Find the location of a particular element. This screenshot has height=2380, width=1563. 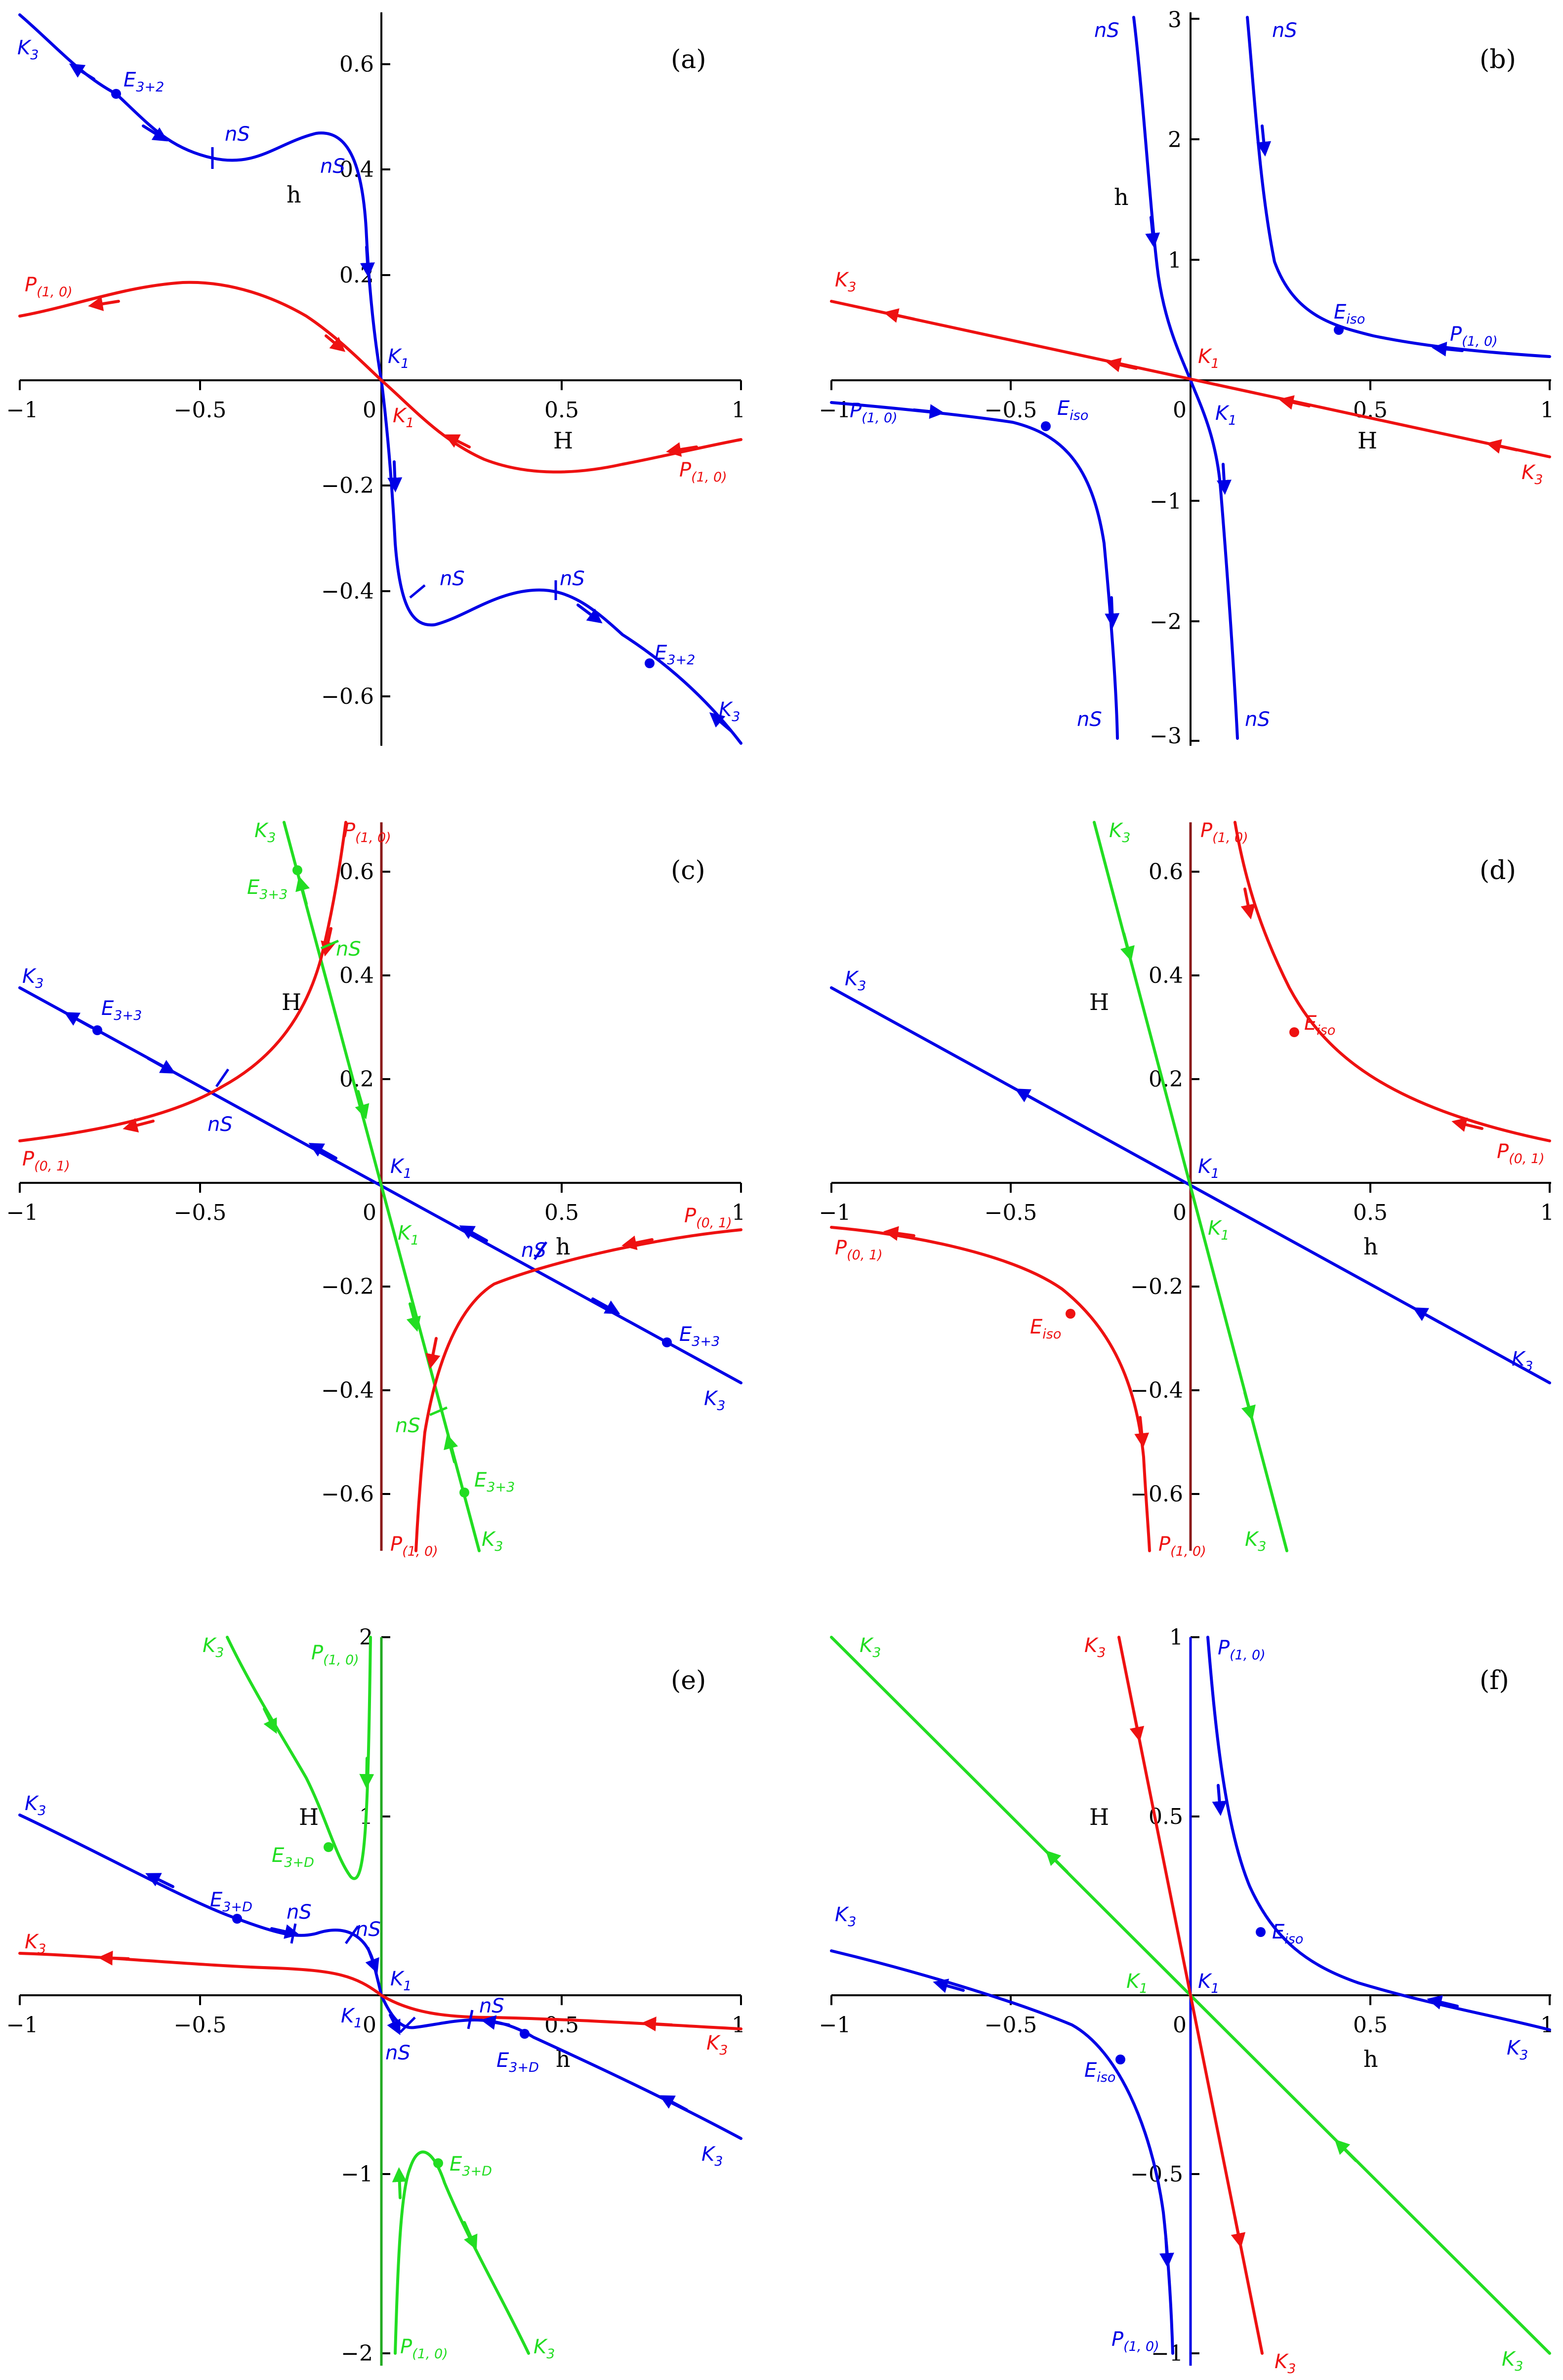

panel-e-y-name: H is located at coordinates (309, 1817).